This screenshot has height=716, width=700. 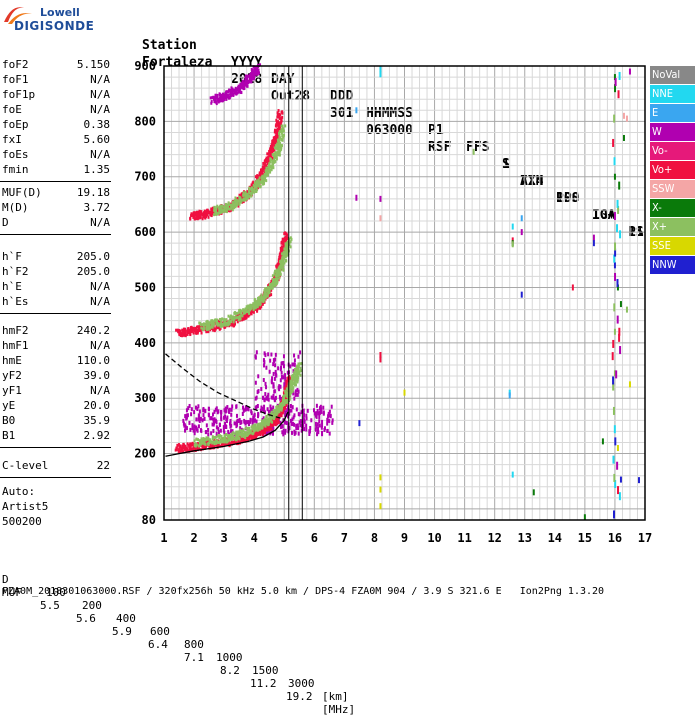 What do you see at coordinates (56, 405) in the screenshot?
I see `param-yE: yE 20.0` at bounding box center [56, 405].